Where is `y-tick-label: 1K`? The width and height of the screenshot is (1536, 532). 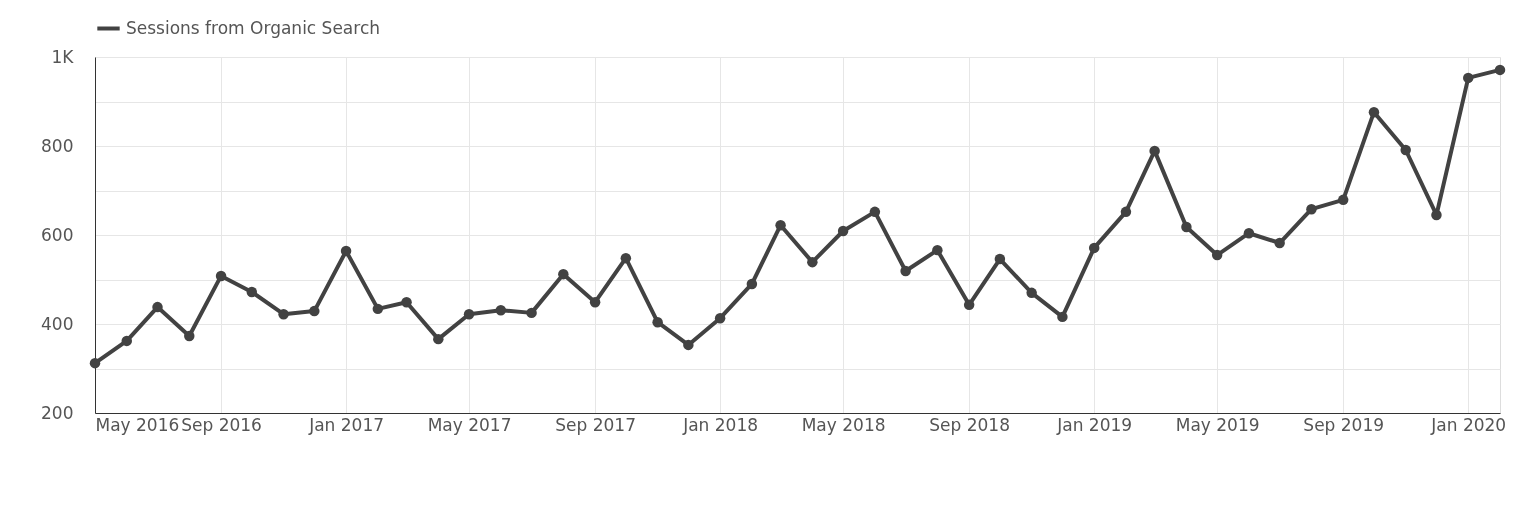
y-tick-label: 1K is located at coordinates (63, 56).